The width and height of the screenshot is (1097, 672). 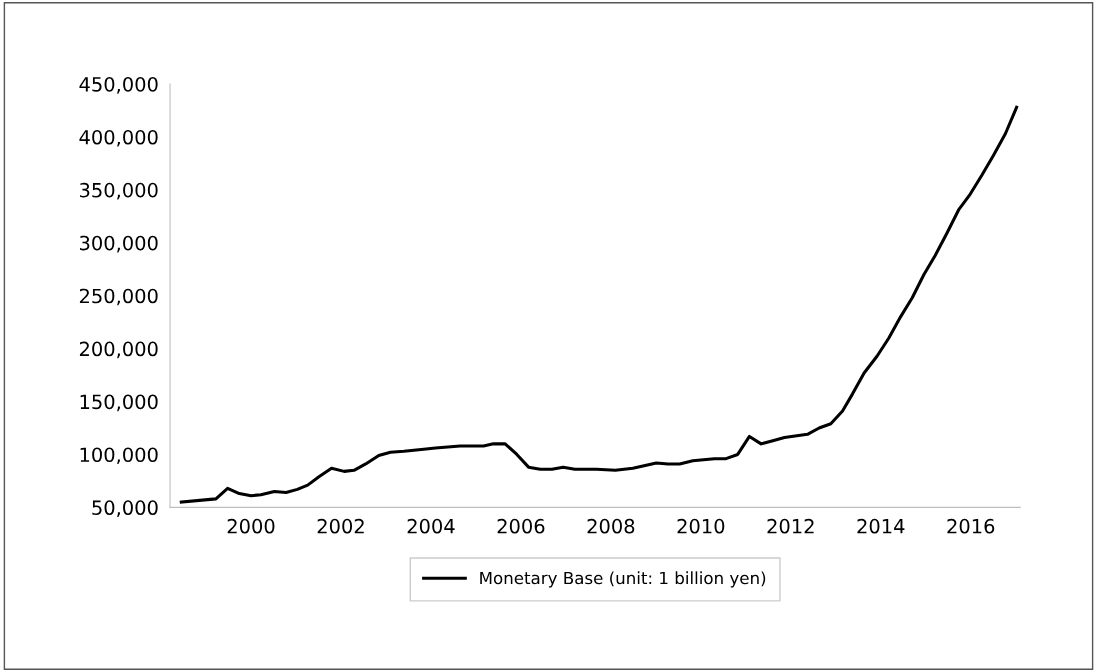 What do you see at coordinates (118, 138) in the screenshot?
I see `y-tick-label: 400,000` at bounding box center [118, 138].